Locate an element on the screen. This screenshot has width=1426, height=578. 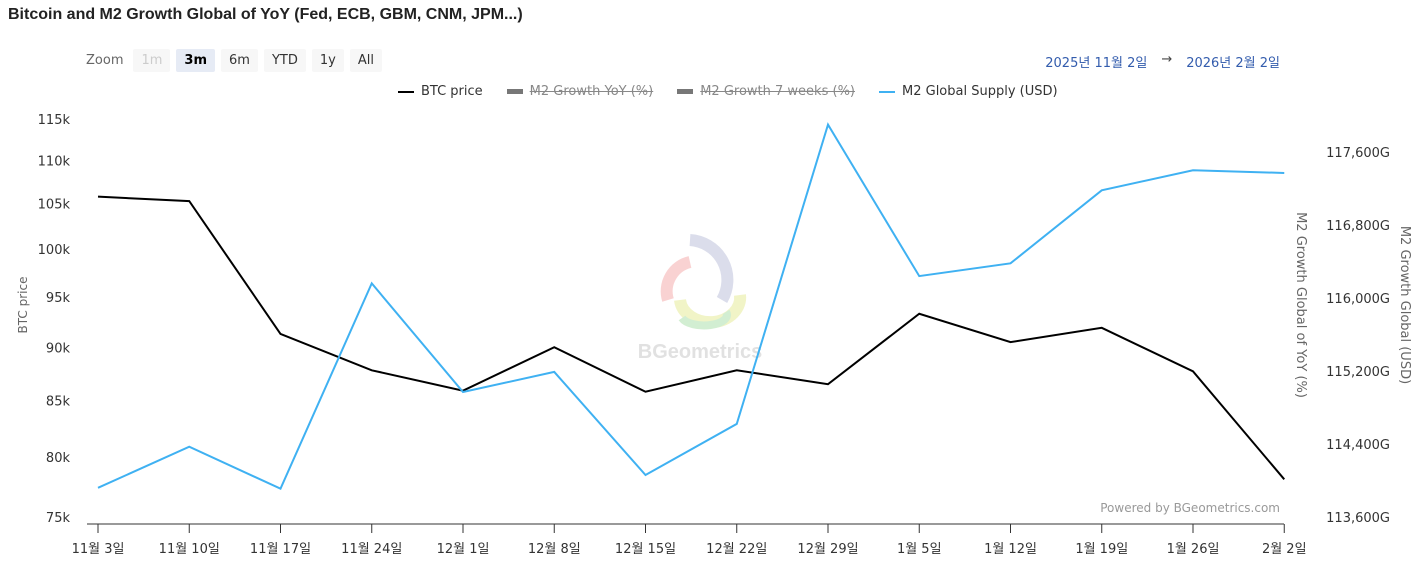
y-right-tick-label: 116,000G is located at coordinates (1358, 299).